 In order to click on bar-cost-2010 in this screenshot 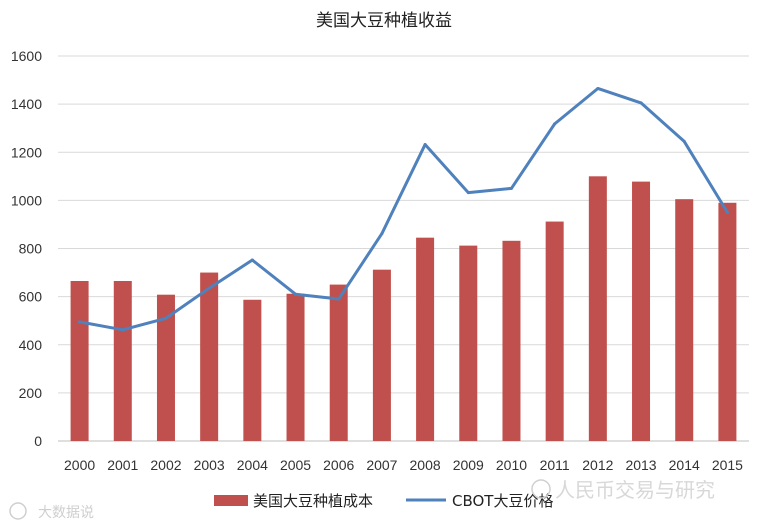, I will do `click(511, 340)`.